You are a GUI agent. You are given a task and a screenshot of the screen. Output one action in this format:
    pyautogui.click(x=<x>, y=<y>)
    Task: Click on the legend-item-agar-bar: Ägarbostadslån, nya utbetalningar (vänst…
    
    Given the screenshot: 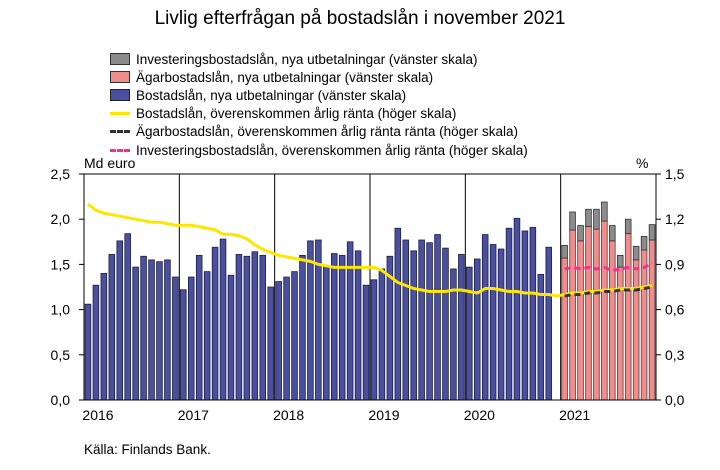 What is the action you would take?
    pyautogui.click(x=319, y=77)
    